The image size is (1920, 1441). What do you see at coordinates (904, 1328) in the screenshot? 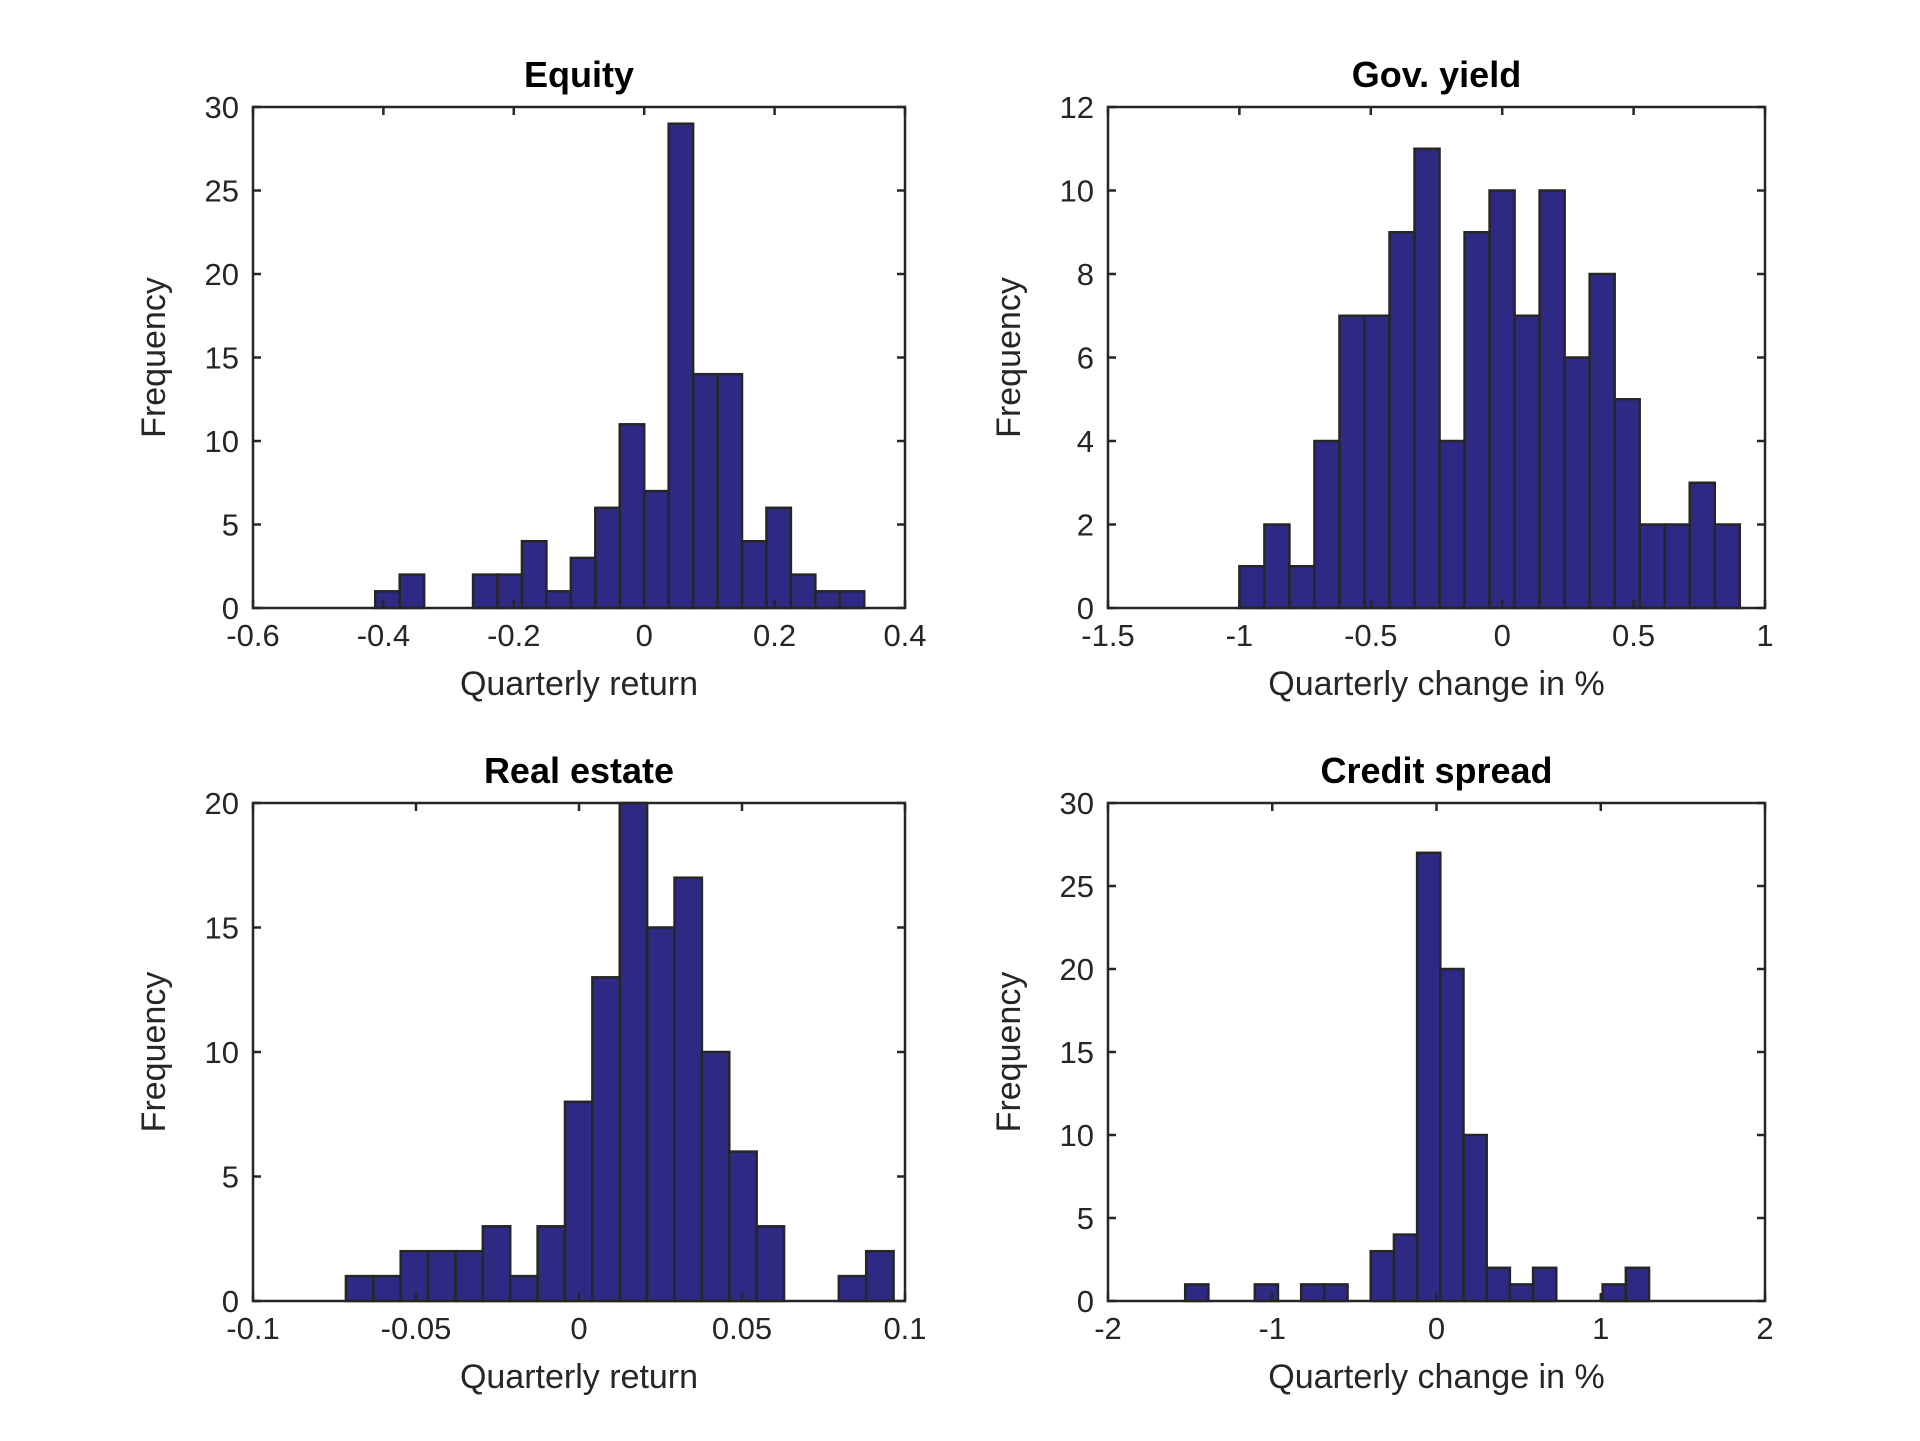
I see `x-tick-label: 0.1` at bounding box center [904, 1328].